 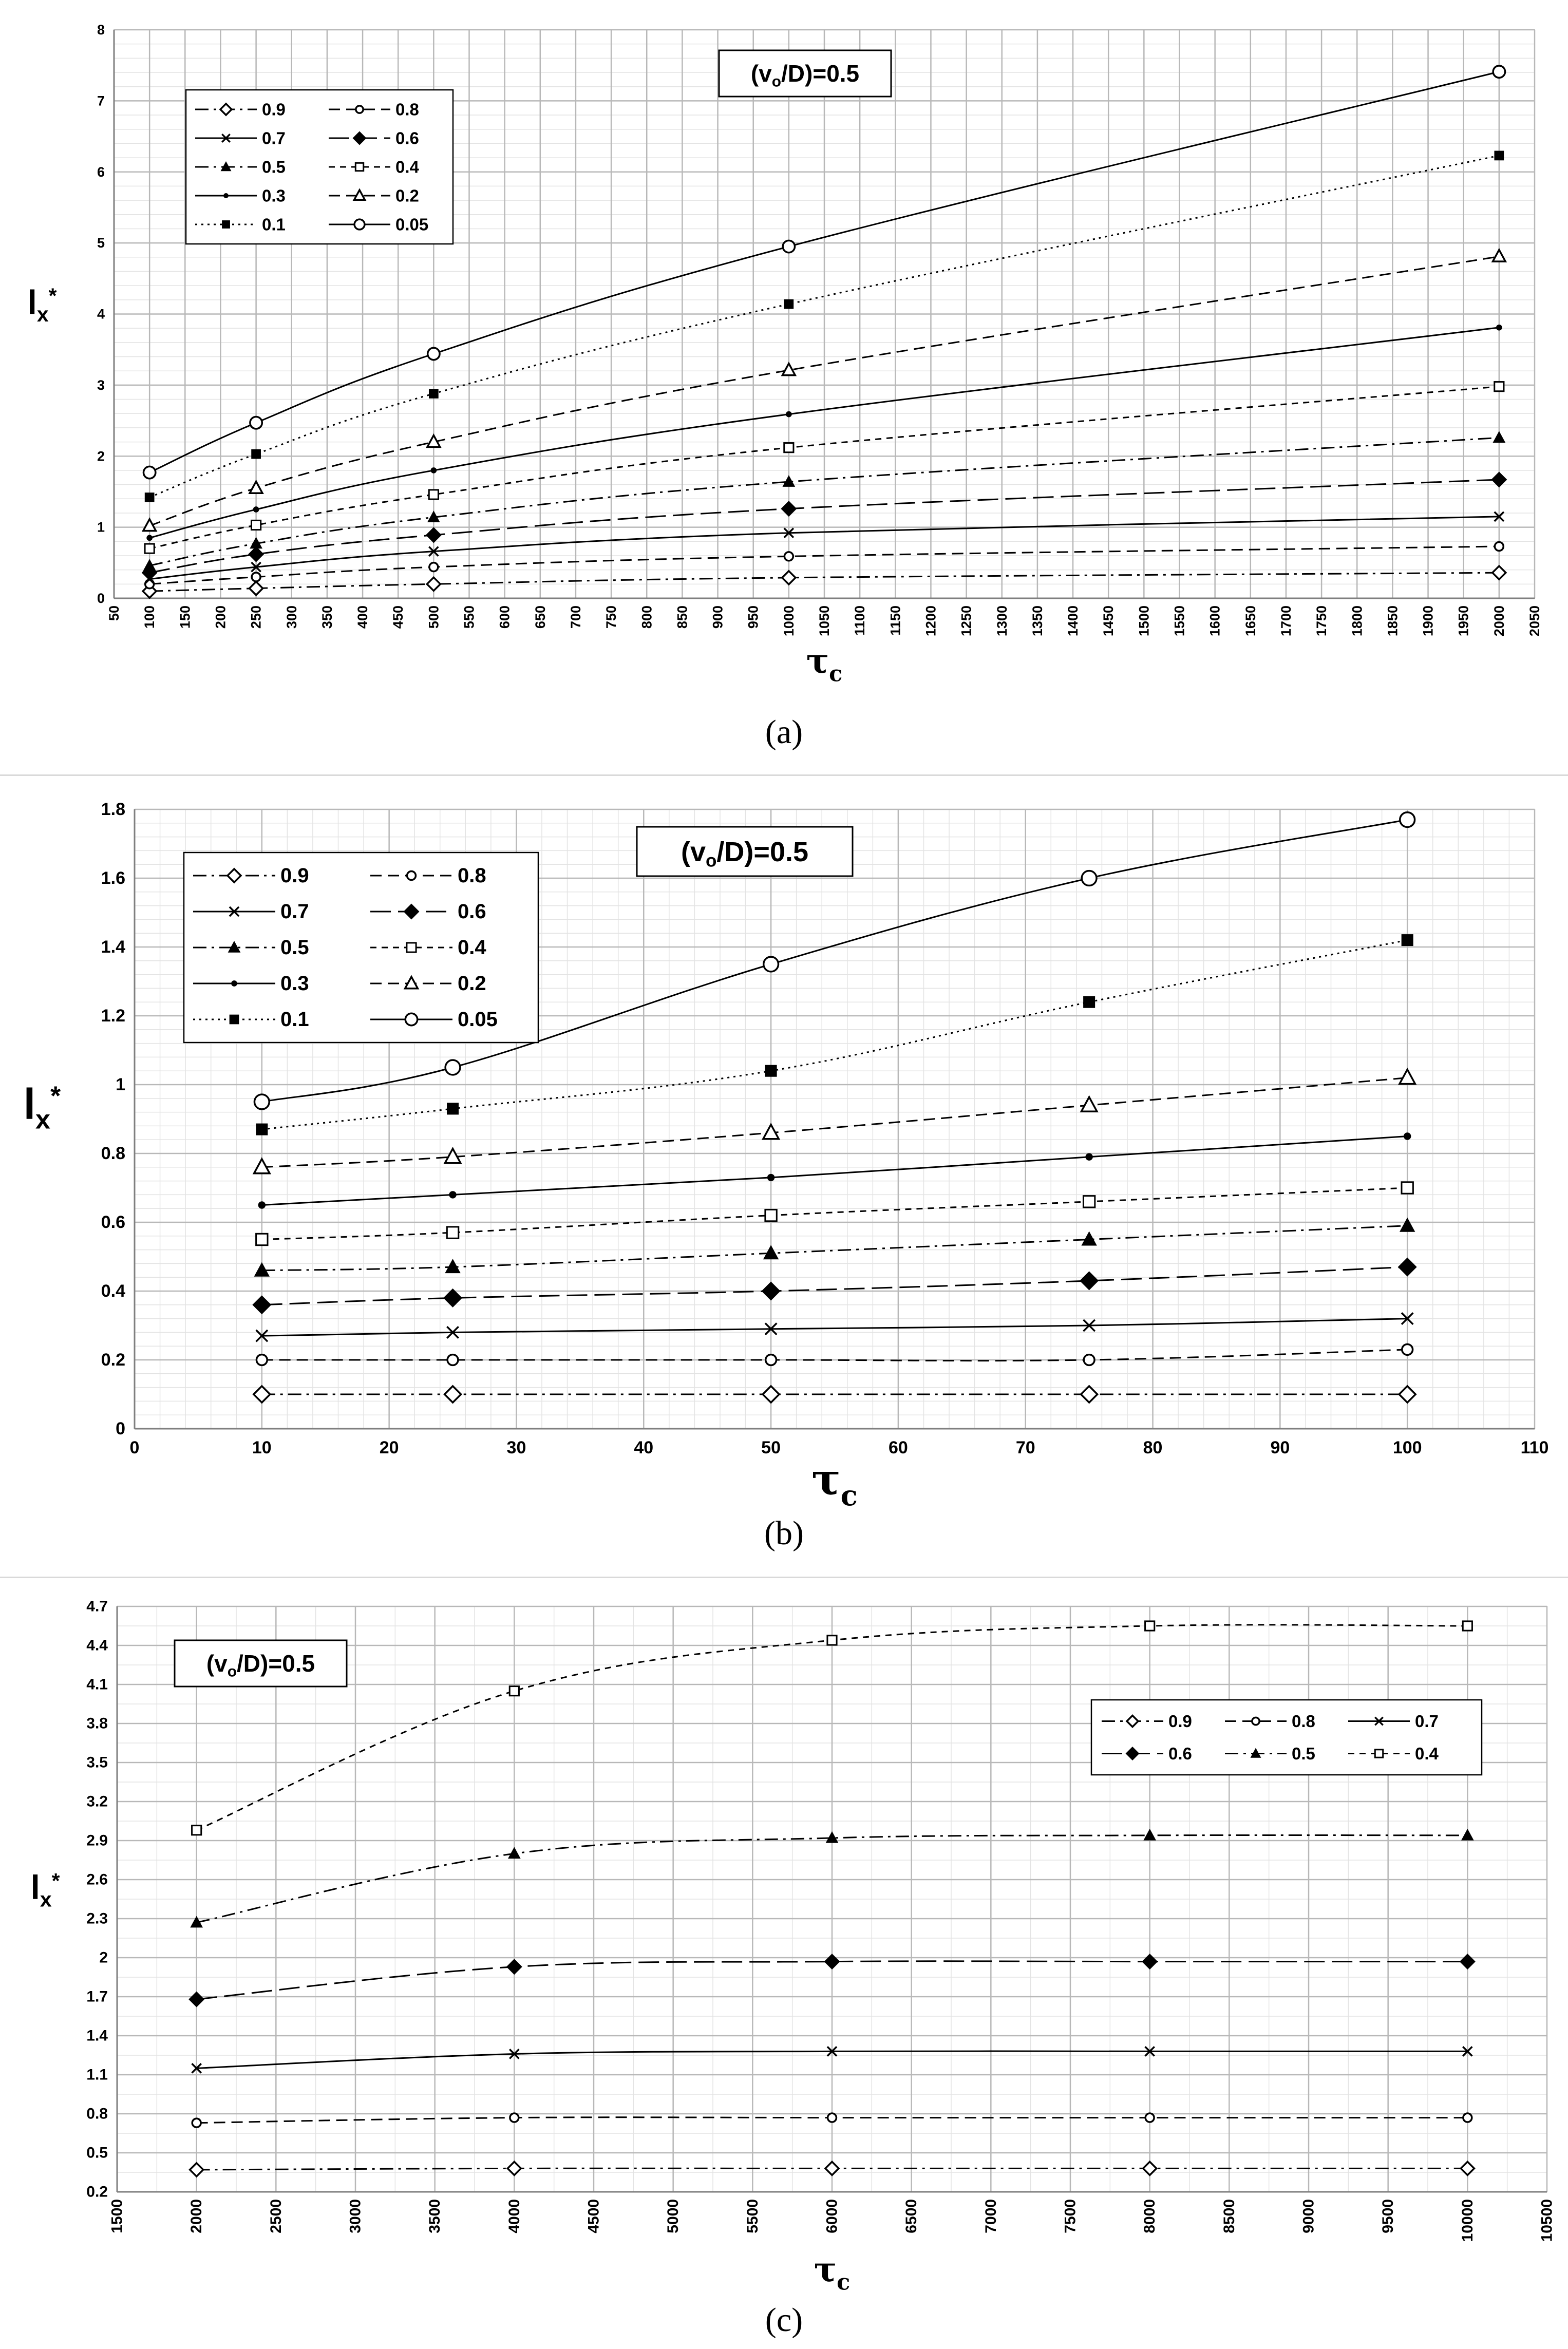 What do you see at coordinates (294, 983) in the screenshot?
I see `legend-label: 0.3` at bounding box center [294, 983].